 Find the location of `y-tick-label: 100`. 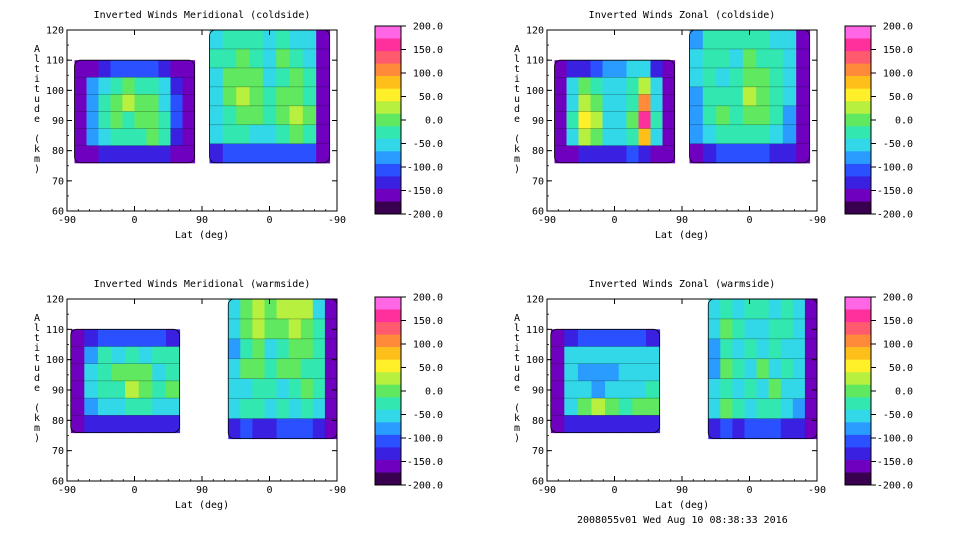

y-tick-label: 100 is located at coordinates (535, 91).